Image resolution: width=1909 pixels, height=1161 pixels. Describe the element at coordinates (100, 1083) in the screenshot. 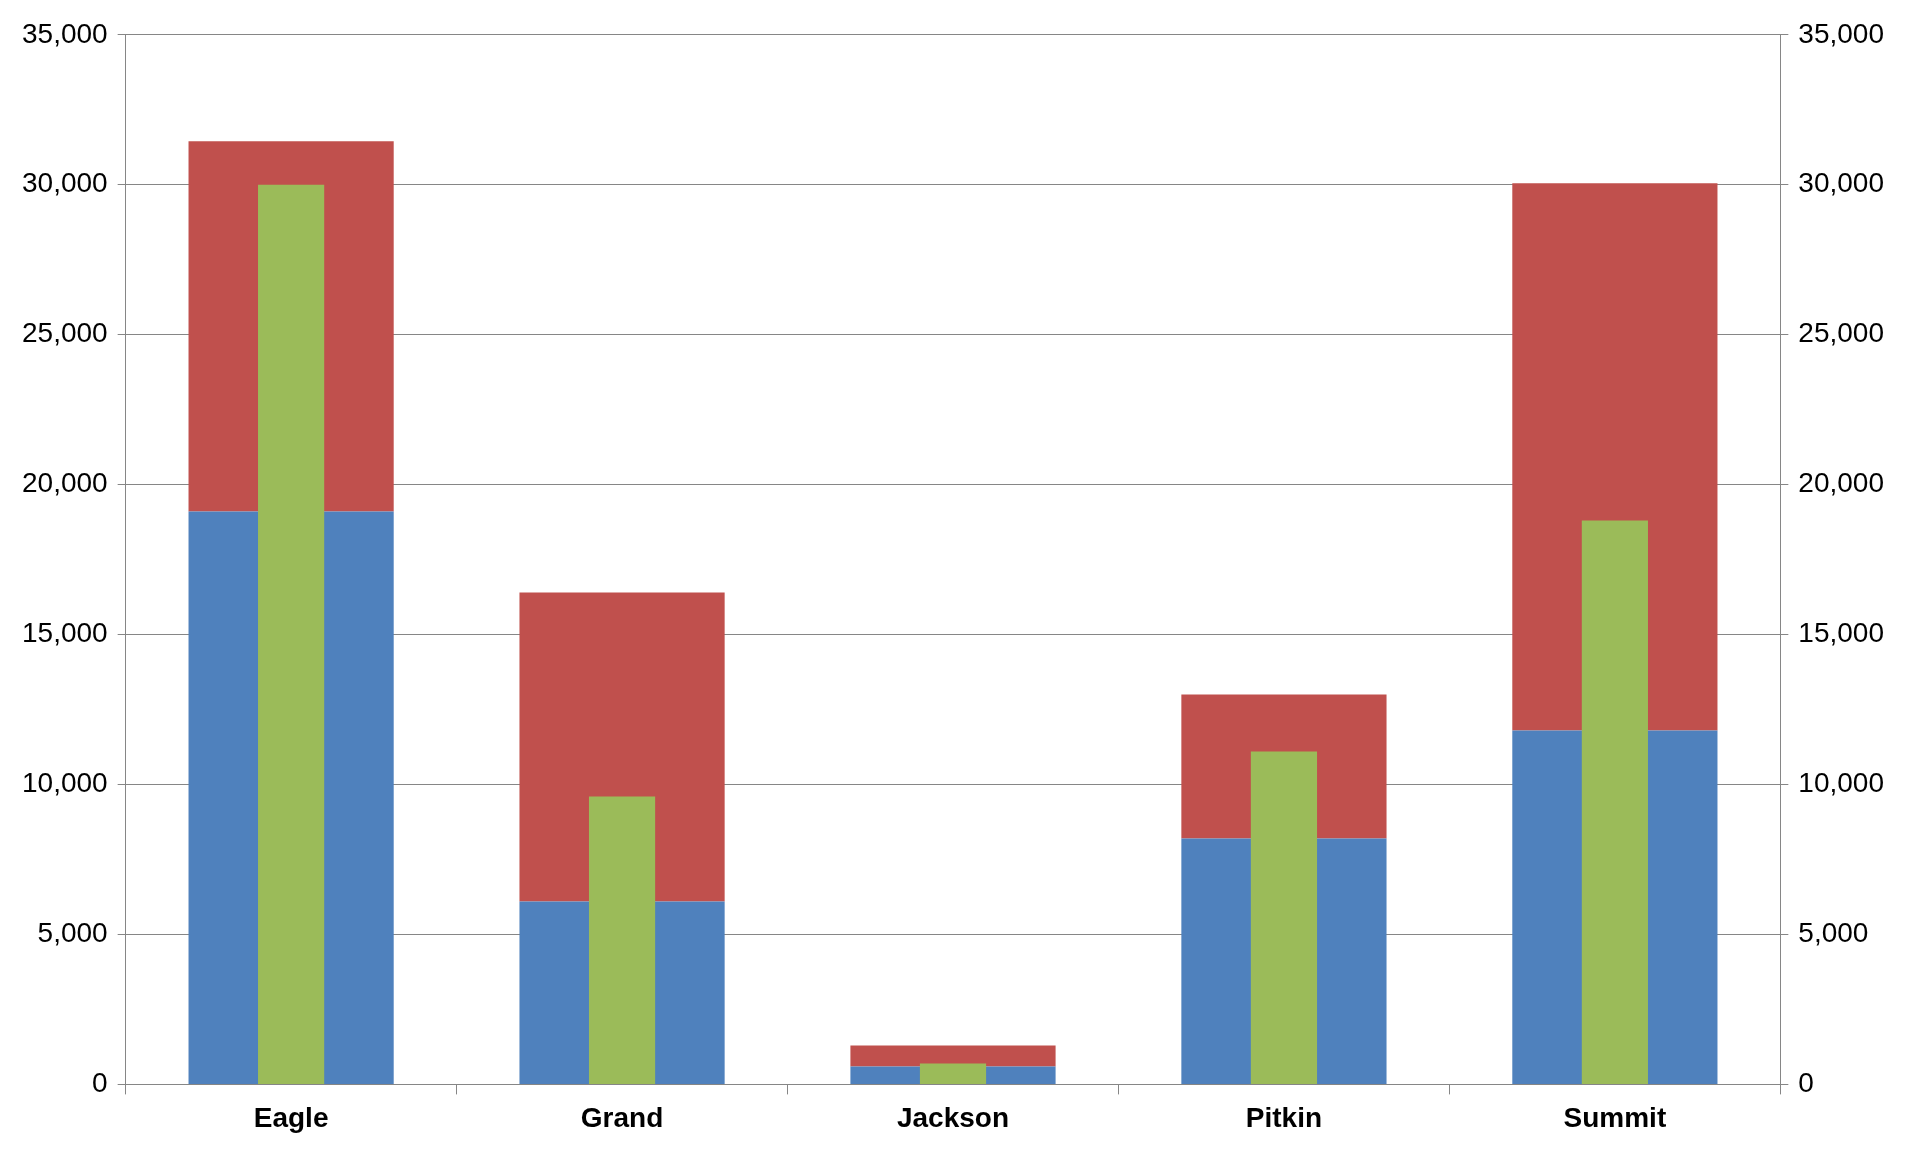

I see `y-tick-label: 0` at that location.